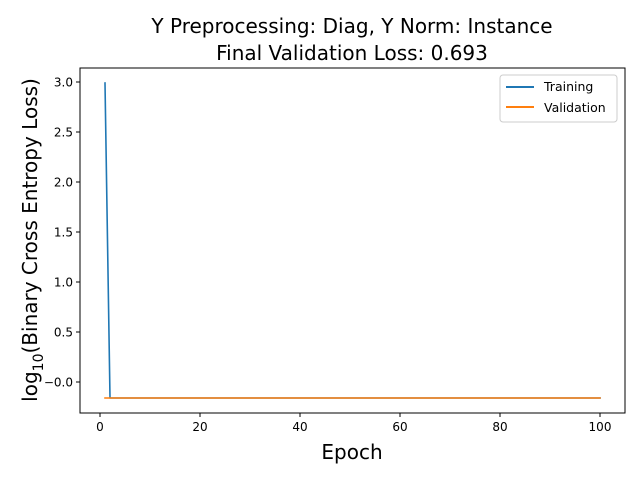 This screenshot has width=640, height=480. I want to click on y-axis: −0.0 0.5 1.0 1.5 2.0 2.5 3.0, so click(62, 233).